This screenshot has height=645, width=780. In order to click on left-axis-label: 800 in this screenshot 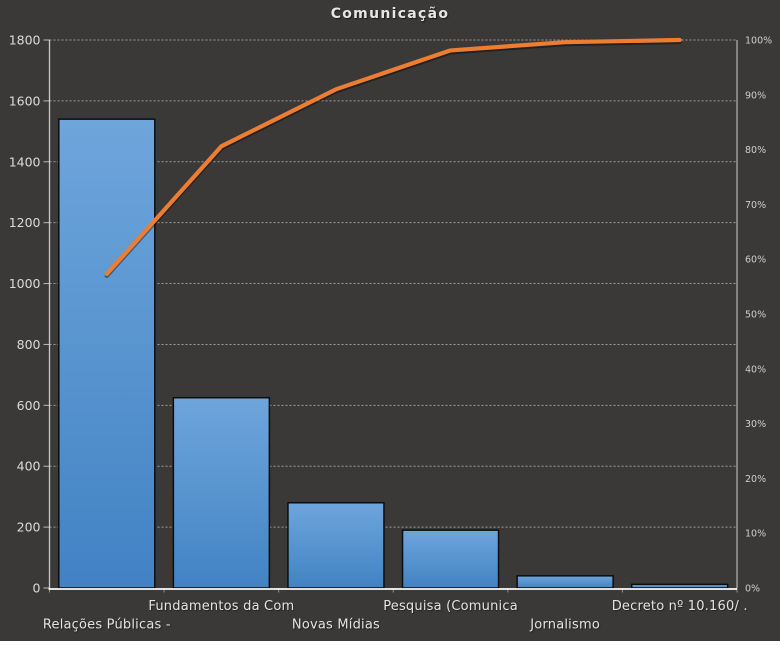, I will do `click(29, 344)`.